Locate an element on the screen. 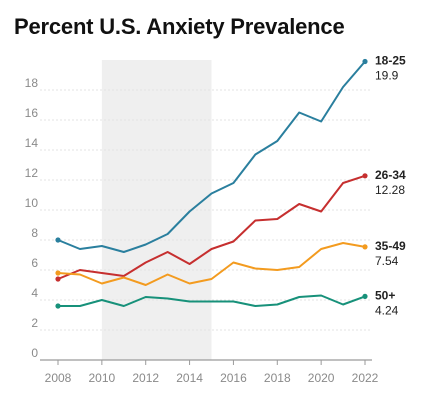 The image size is (436, 402). y-tick-label: 8 is located at coordinates (34, 233).